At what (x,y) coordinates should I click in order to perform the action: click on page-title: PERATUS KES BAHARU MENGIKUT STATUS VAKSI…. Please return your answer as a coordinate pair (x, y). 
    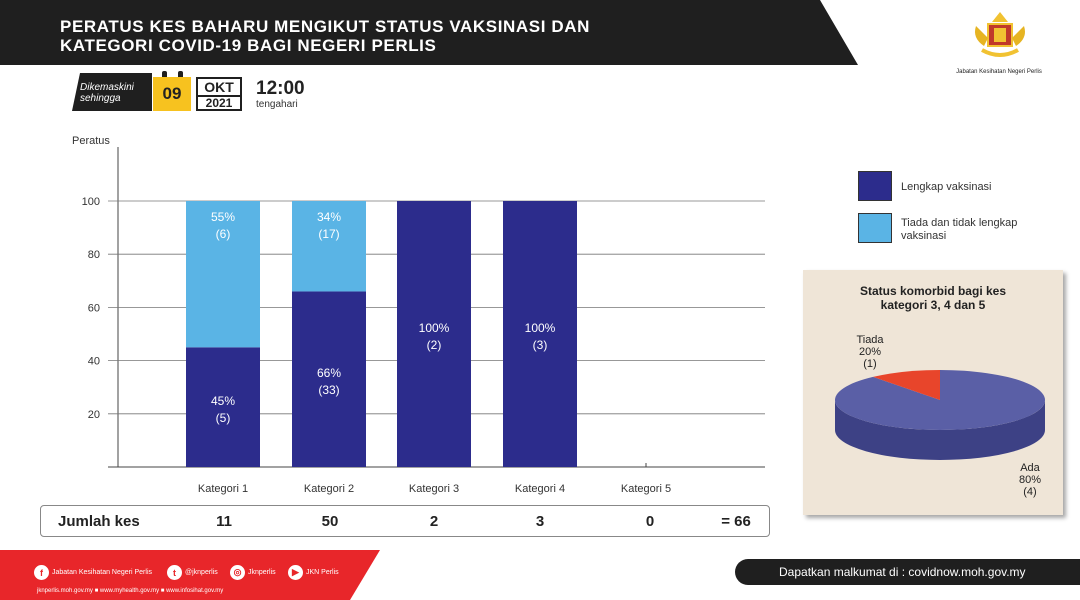
    Looking at the image, I should click on (325, 36).